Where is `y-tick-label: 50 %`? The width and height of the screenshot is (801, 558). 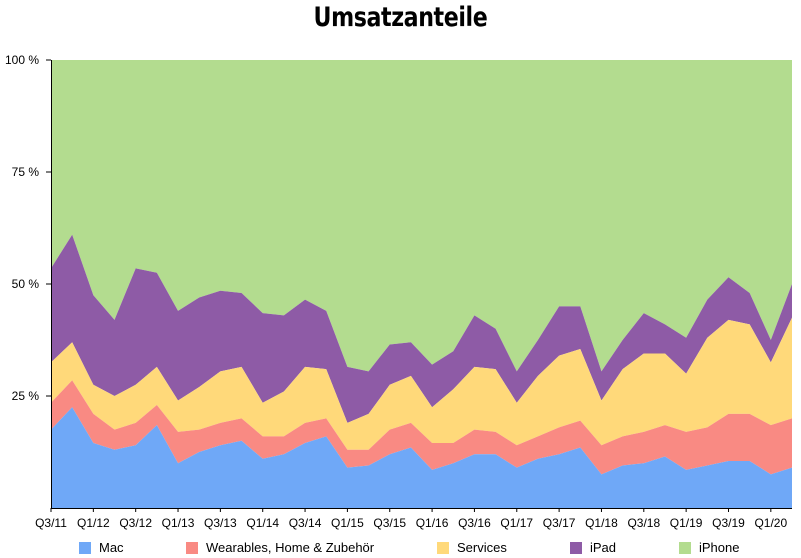 y-tick-label: 50 % is located at coordinates (26, 284).